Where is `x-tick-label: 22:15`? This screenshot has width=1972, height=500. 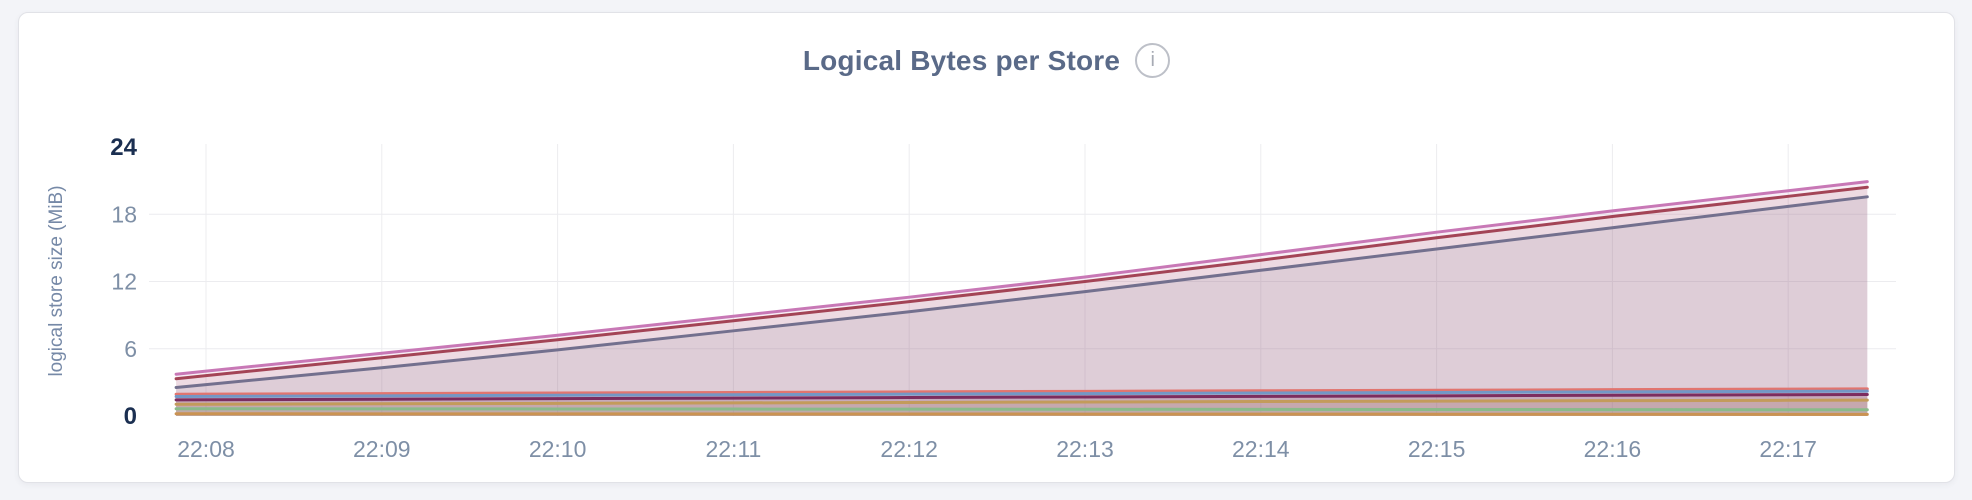 x-tick-label: 22:15 is located at coordinates (1437, 449).